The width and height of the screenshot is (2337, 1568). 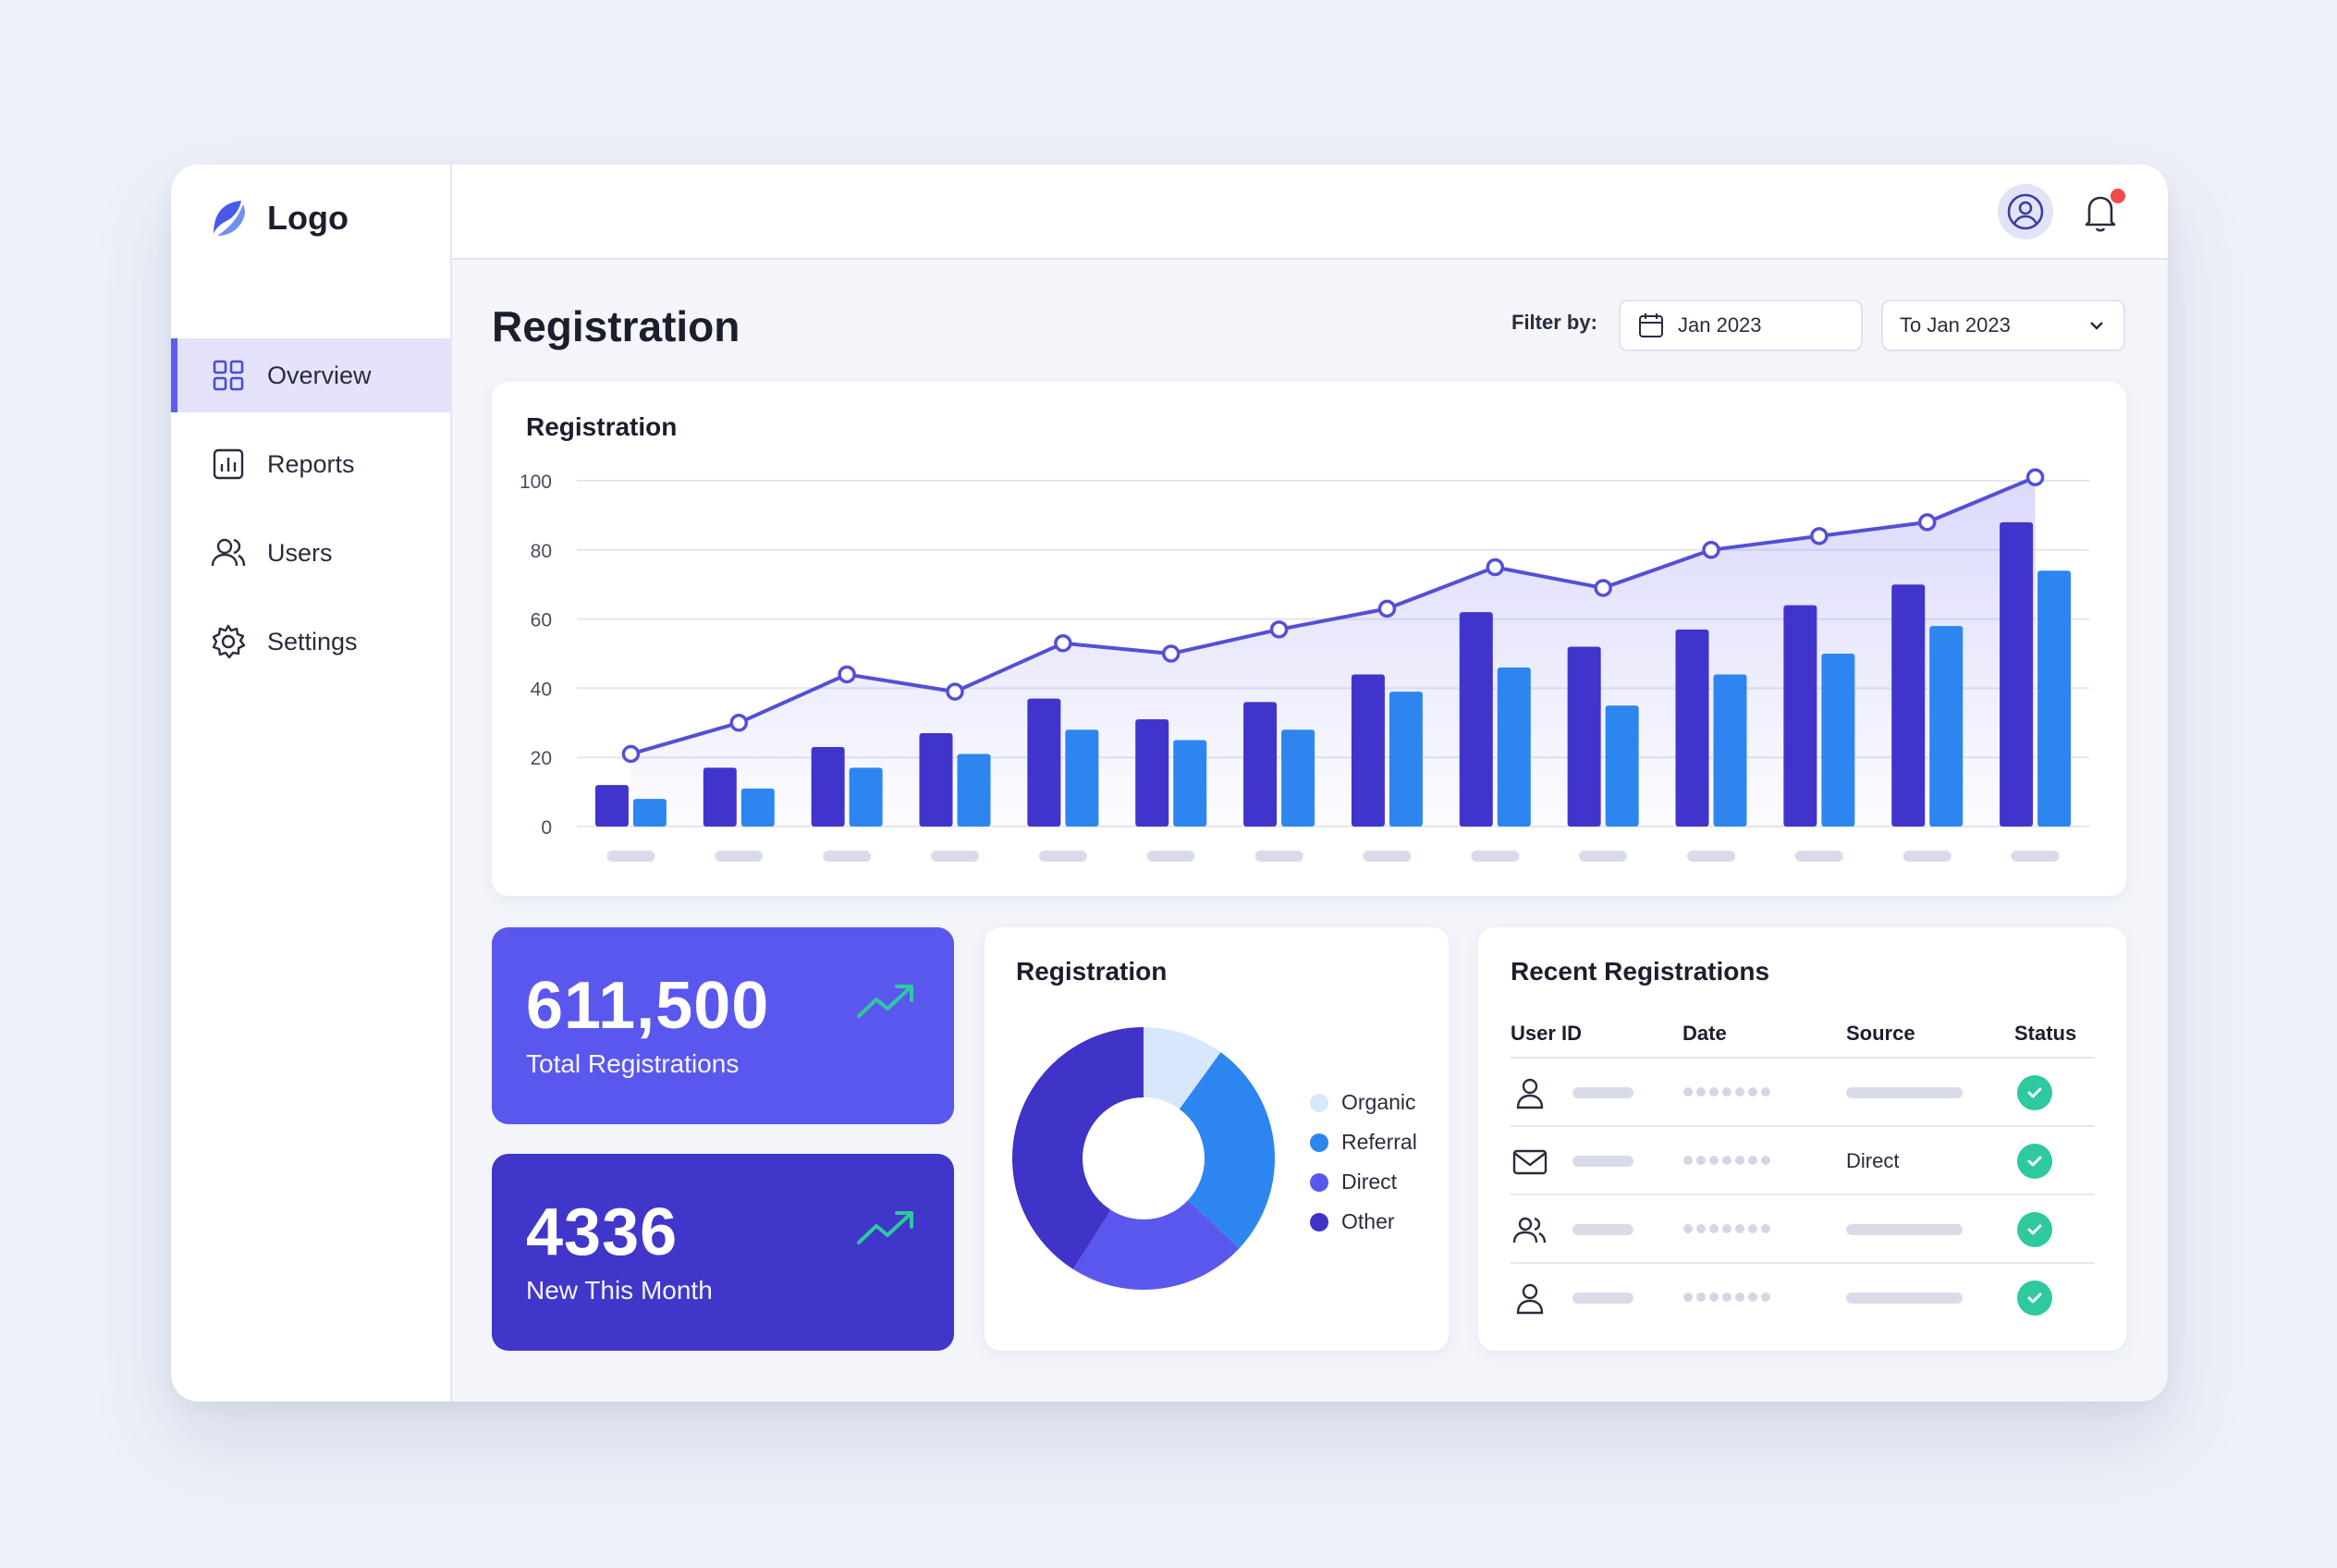 What do you see at coordinates (885, 1228) in the screenshot?
I see `trend-up-icon` at bounding box center [885, 1228].